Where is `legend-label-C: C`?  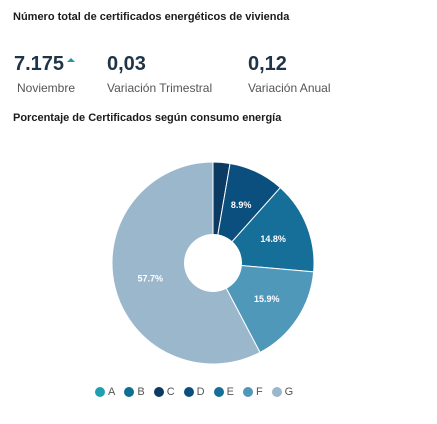
legend-label-C: C is located at coordinates (170, 392).